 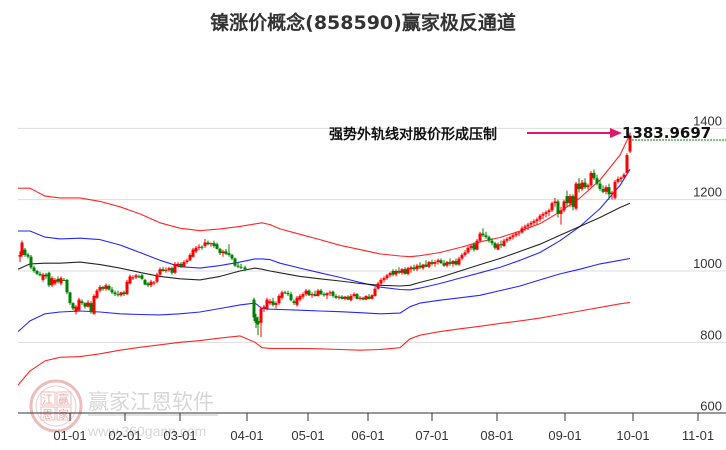 I want to click on seal-char-1: 江, so click(x=47, y=399).